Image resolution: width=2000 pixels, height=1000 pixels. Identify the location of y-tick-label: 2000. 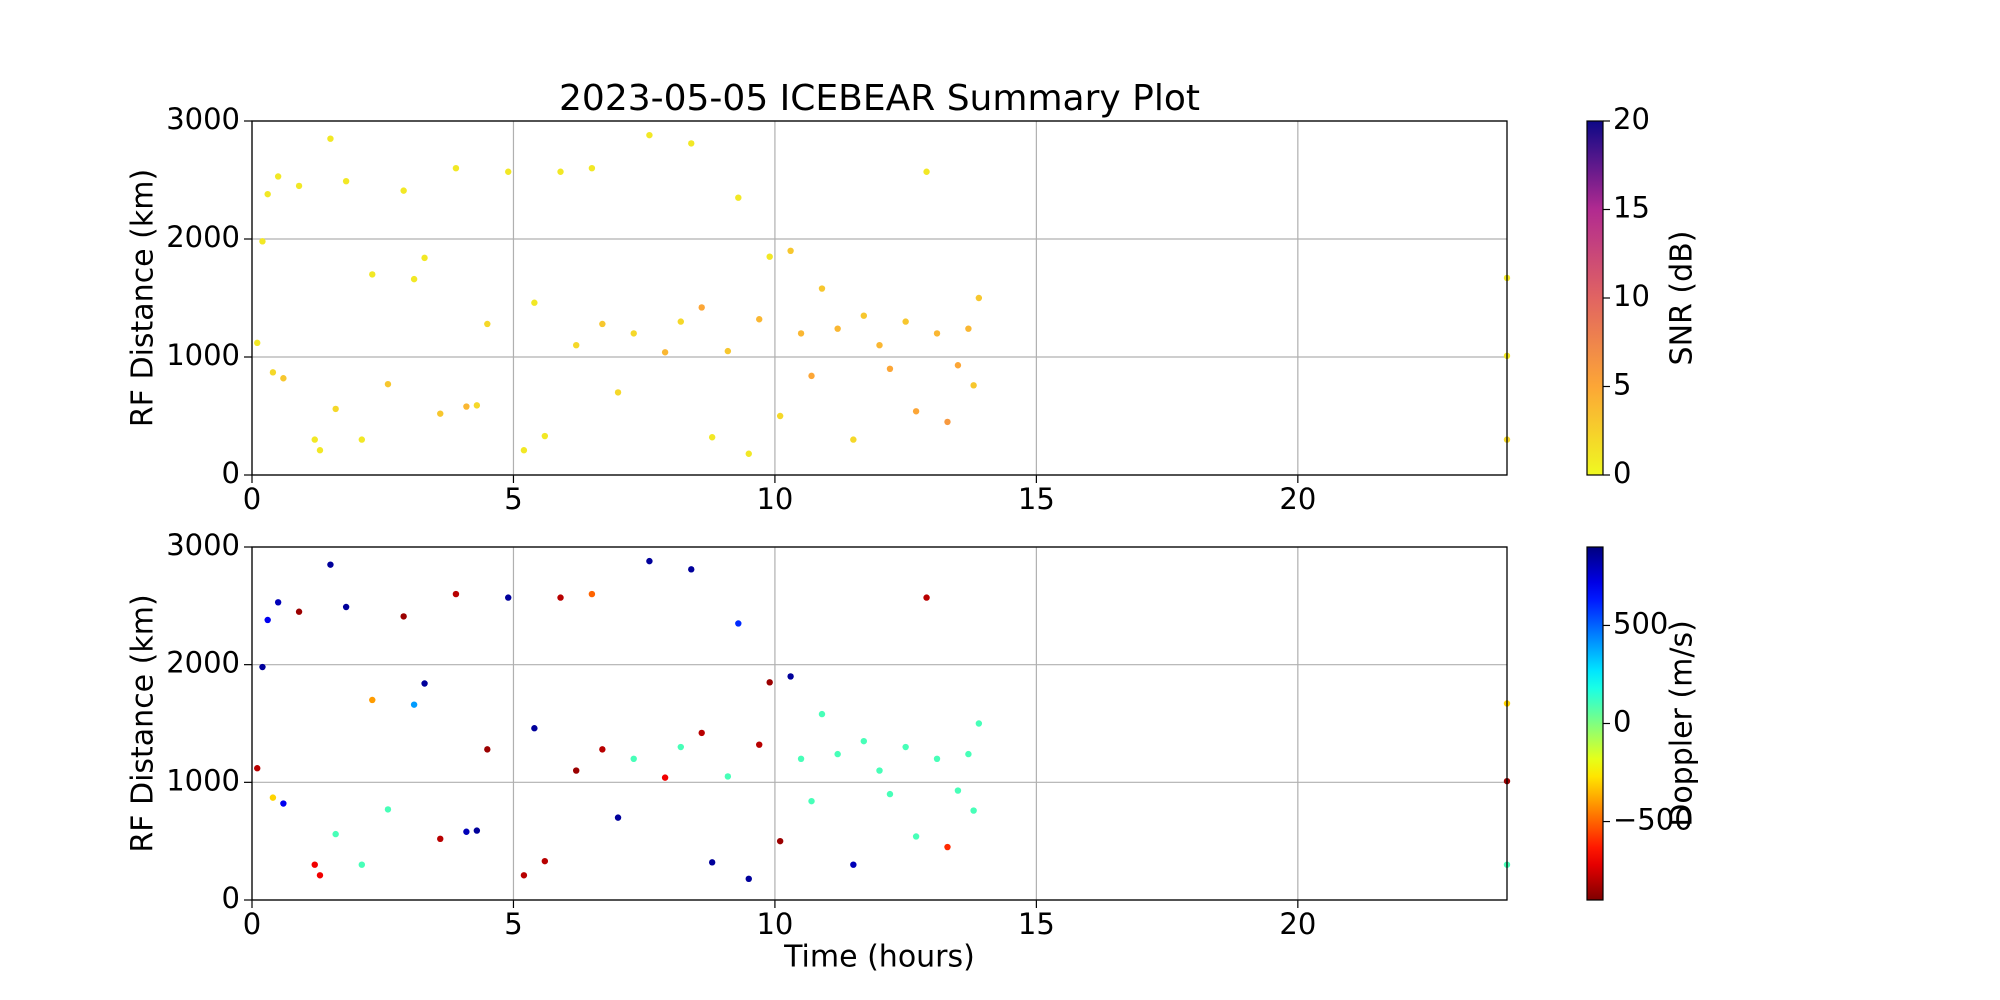
(203, 663).